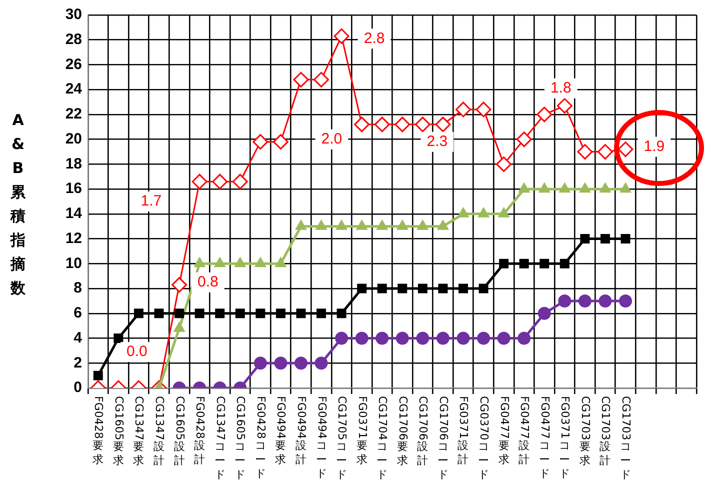  I want to click on x-tick-label: CG1703コード, so click(625, 439).